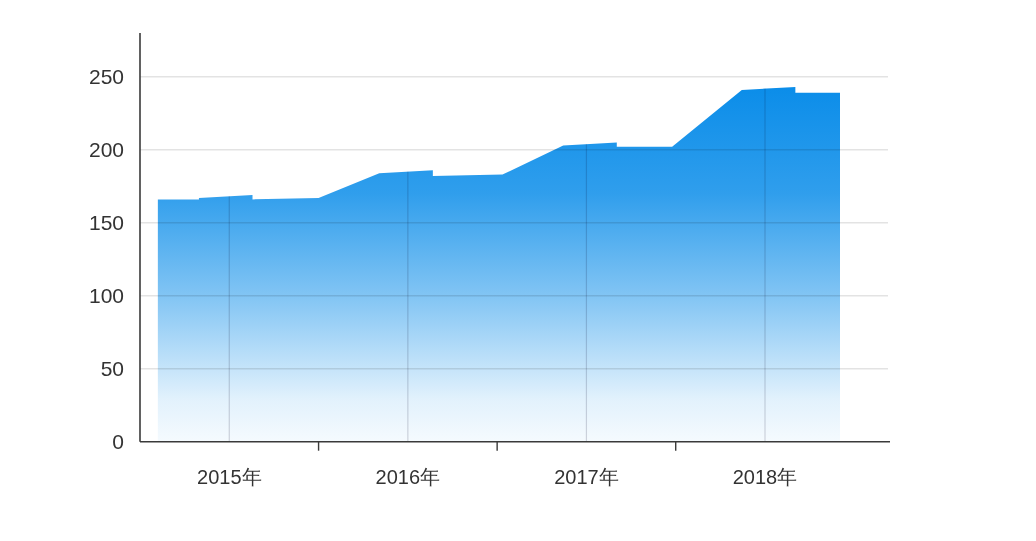 Image resolution: width=1036 pixels, height=541 pixels. Describe the element at coordinates (106, 77) in the screenshot. I see `y-tick-label: 250` at that location.